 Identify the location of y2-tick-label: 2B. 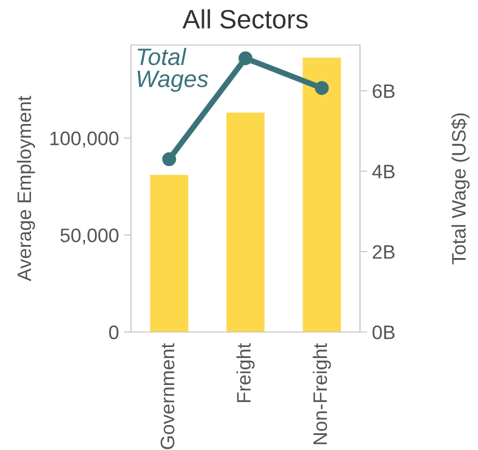
(383, 252).